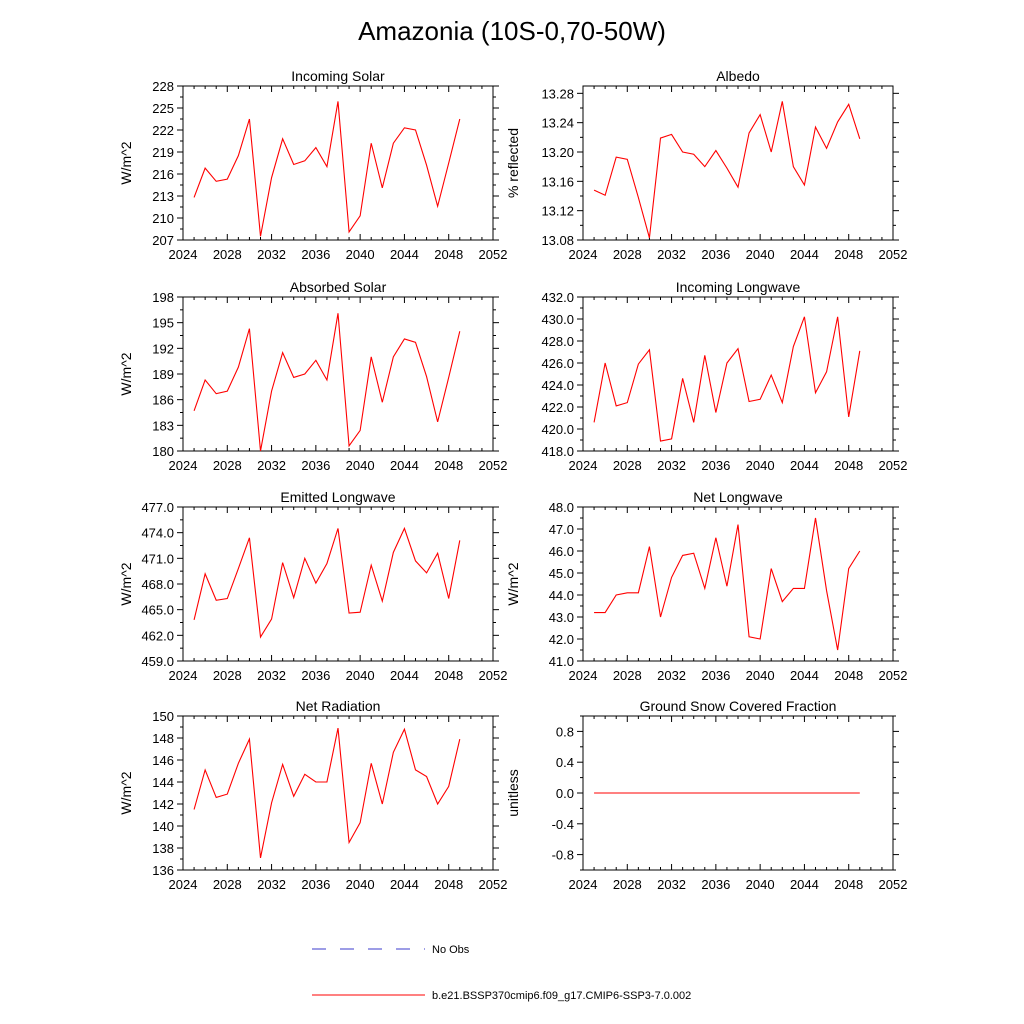 This screenshot has height=1024, width=1024. Describe the element at coordinates (163, 425) in the screenshot. I see `y-tick-label: 183` at that location.